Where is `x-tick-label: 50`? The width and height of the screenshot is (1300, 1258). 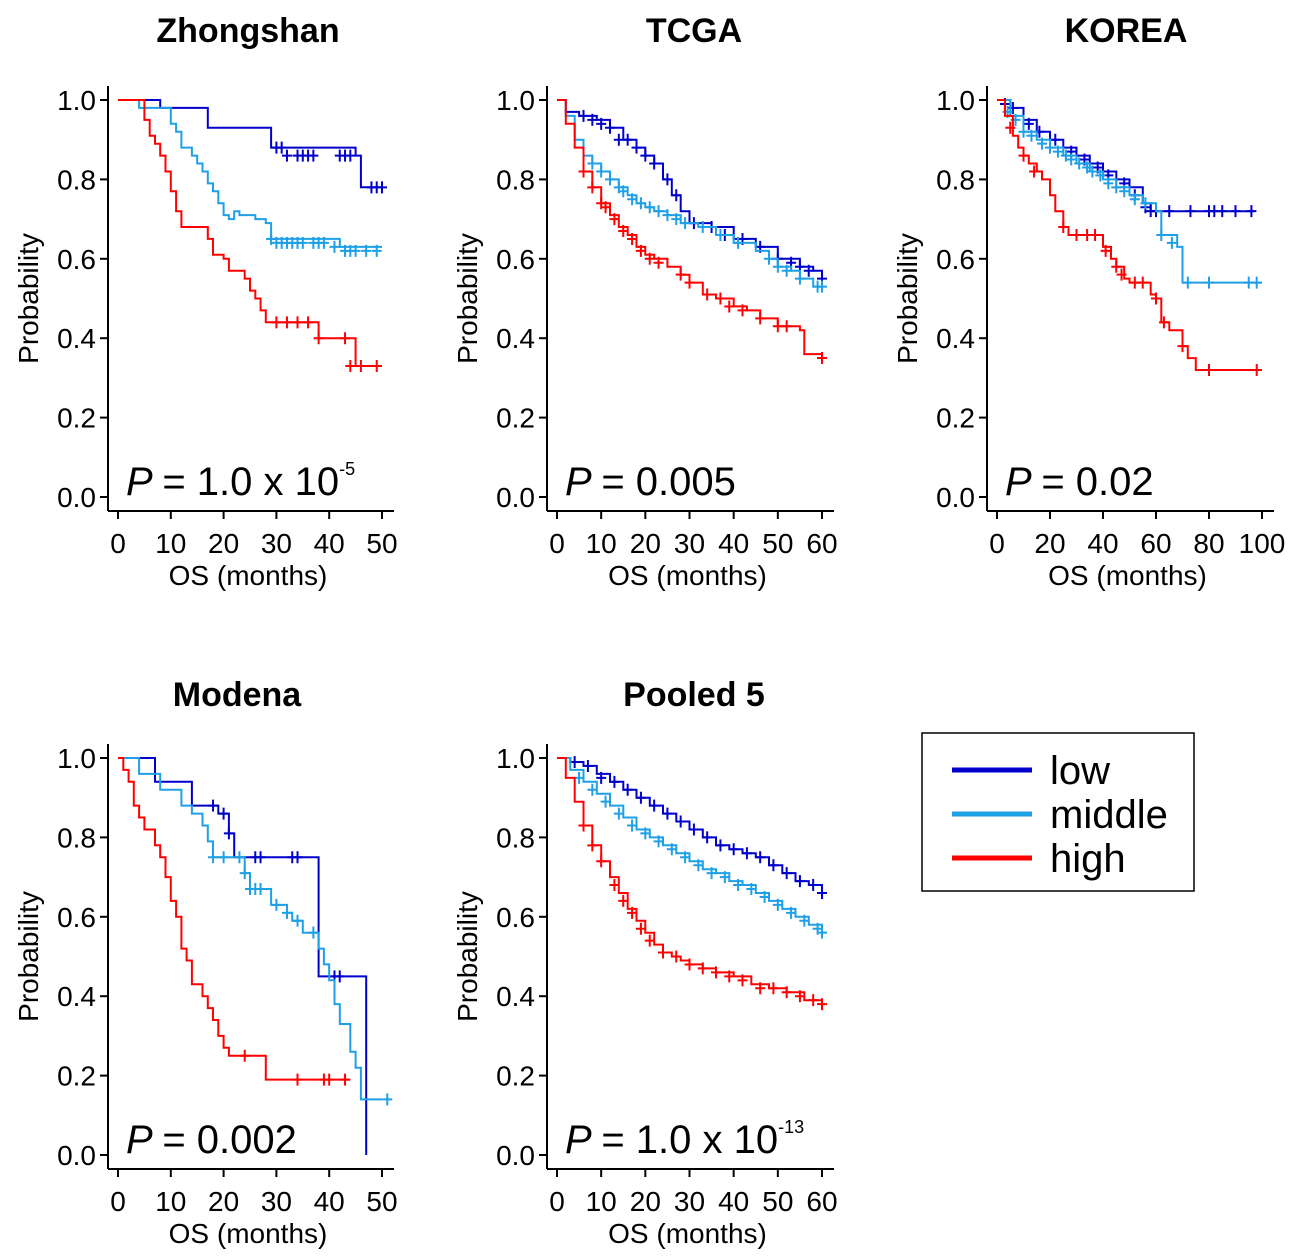
x-tick-label: 50 is located at coordinates (777, 543).